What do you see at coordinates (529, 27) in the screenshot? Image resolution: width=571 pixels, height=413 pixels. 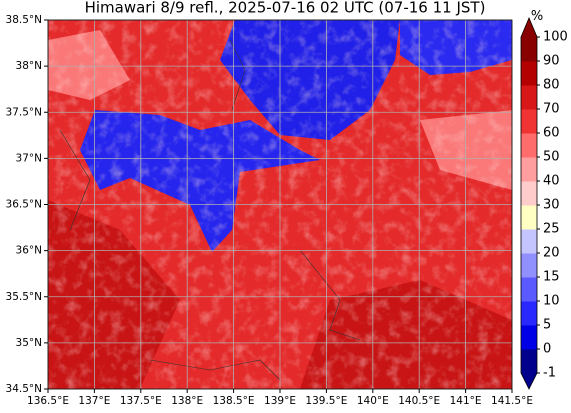 I see `colorbar-over` at bounding box center [529, 27].